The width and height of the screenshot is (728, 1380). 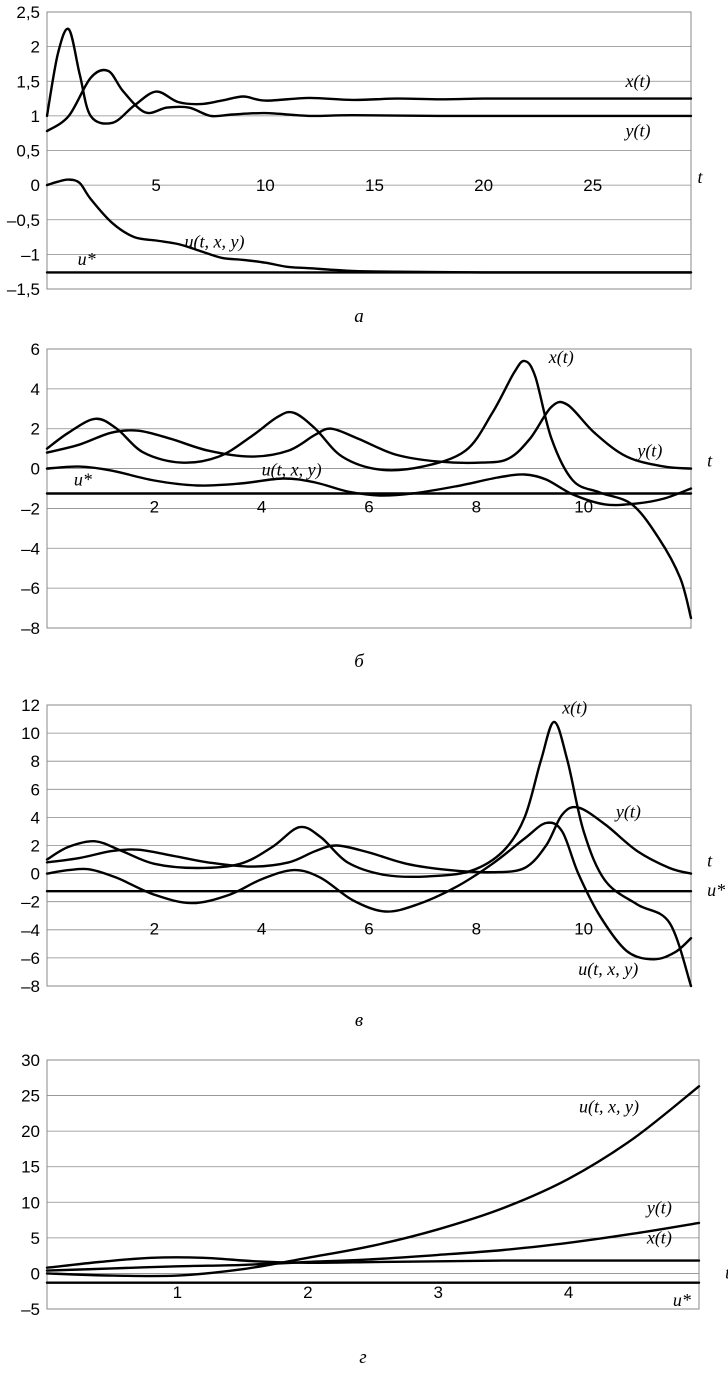 I want to click on x-tick-label: 3, so click(x=437, y=1292).